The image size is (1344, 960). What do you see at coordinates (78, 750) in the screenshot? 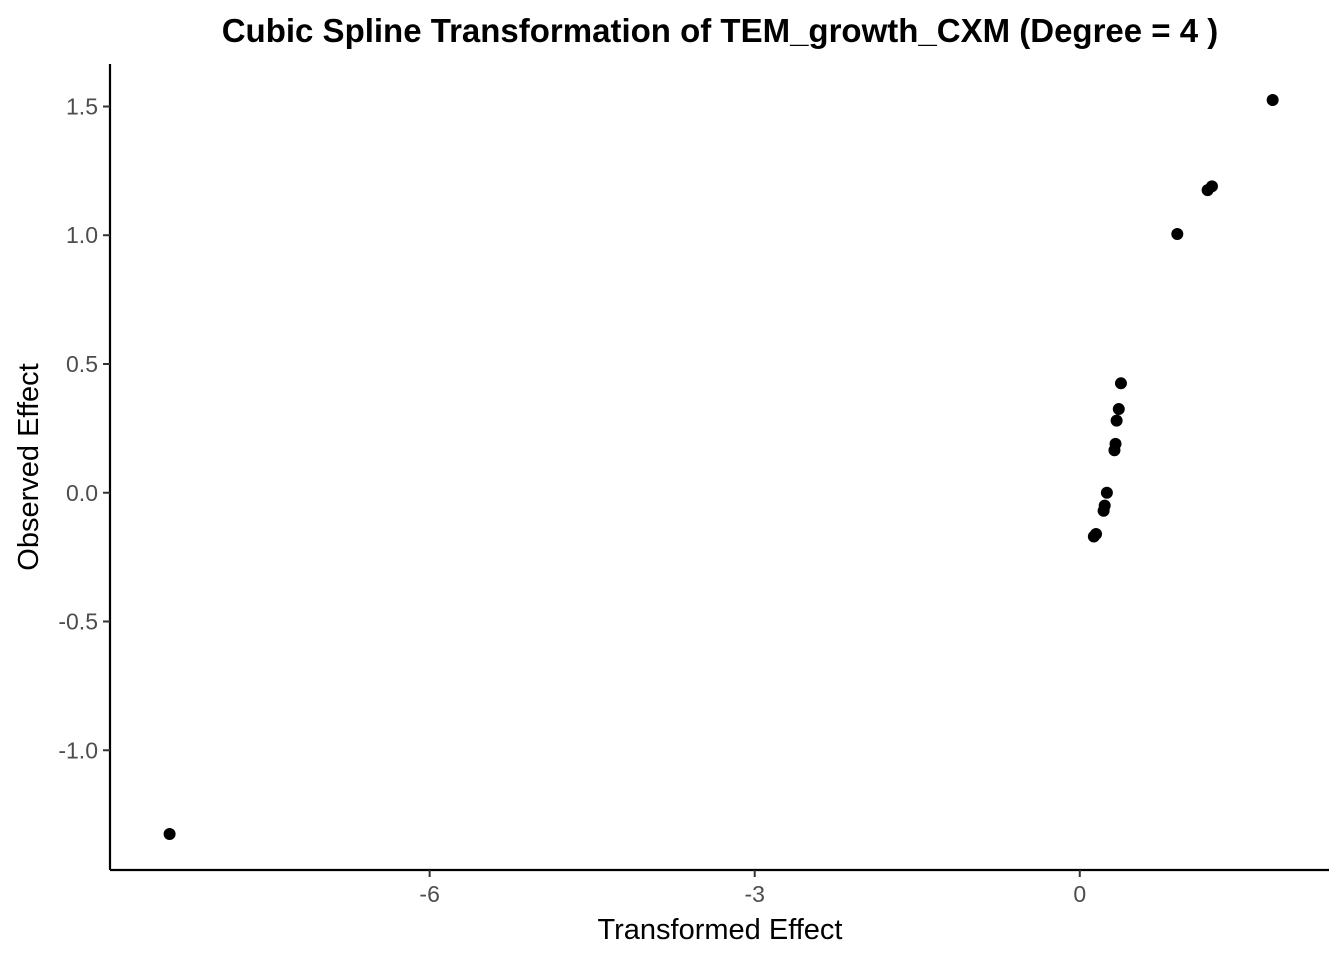
I see `y-tick-label: -1.0` at bounding box center [78, 750].